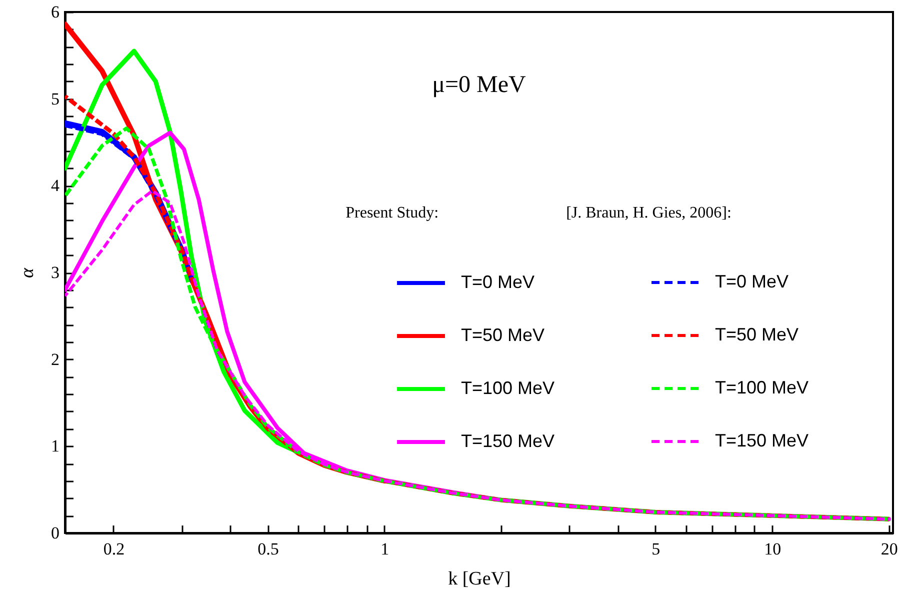  I want to click on x-axis-title: k [GeV], so click(479, 579).